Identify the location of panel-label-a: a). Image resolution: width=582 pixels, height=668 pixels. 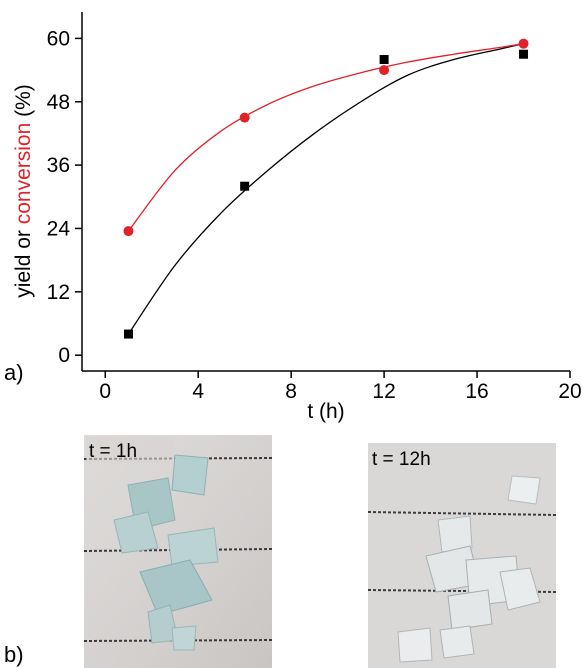
(14, 372).